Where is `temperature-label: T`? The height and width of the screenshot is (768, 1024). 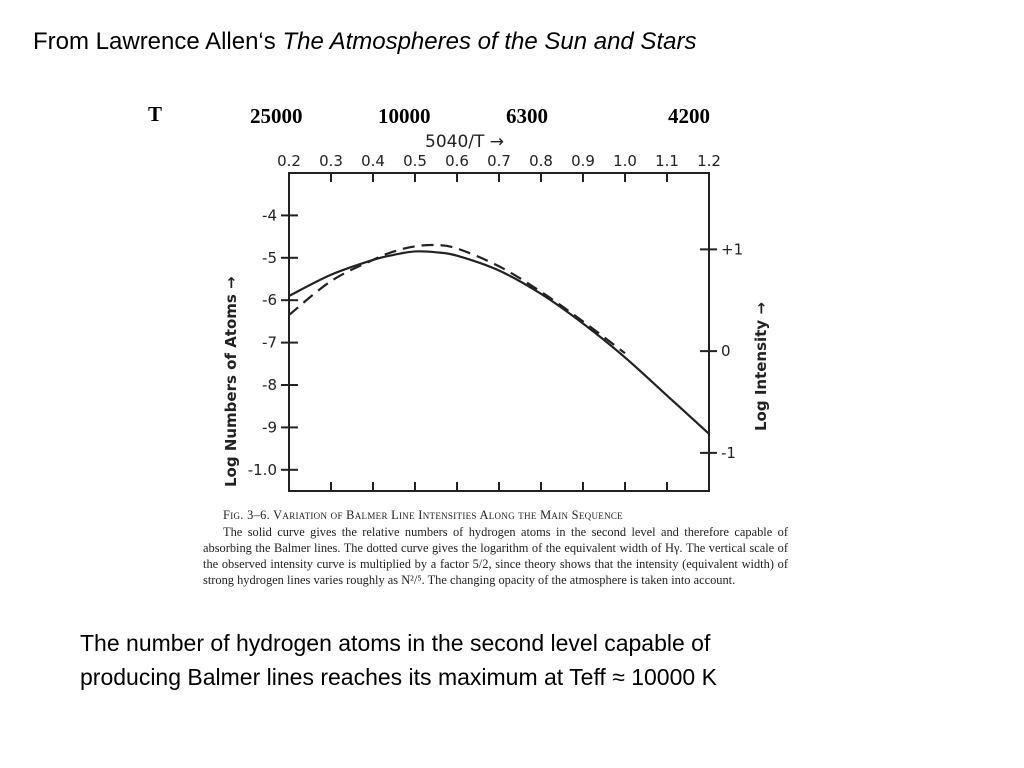 temperature-label: T is located at coordinates (155, 114).